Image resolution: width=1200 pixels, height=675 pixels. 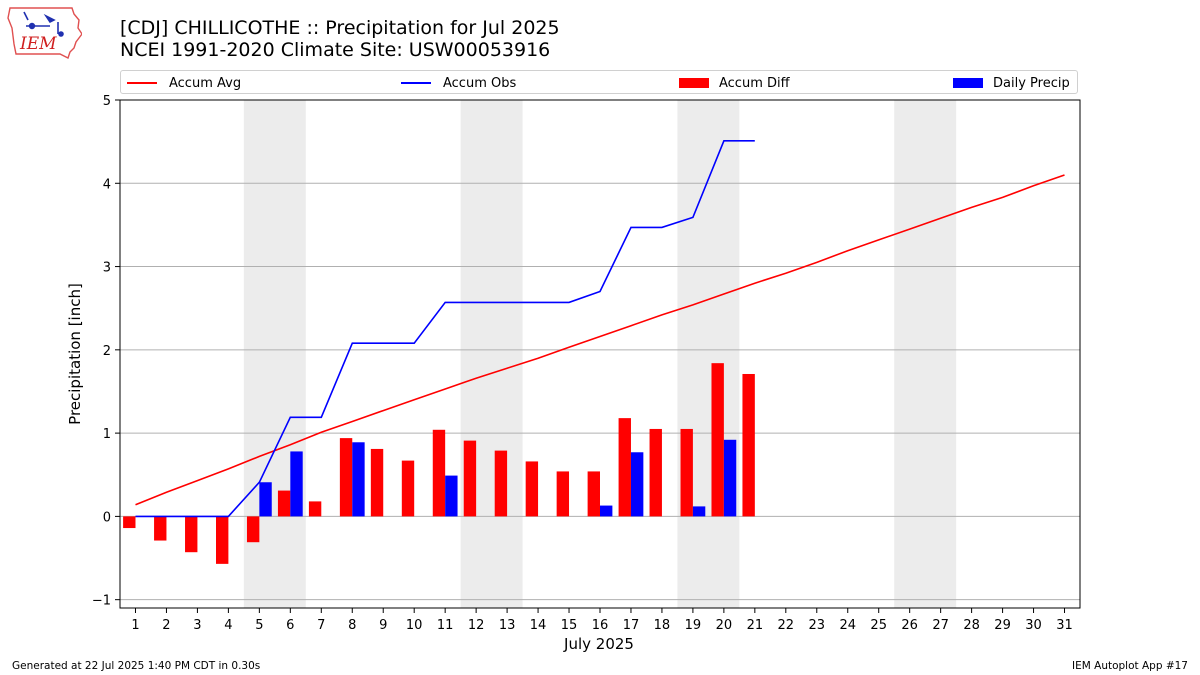 I want to click on legend-label-daily-precip: Daily Precip, so click(x=1031, y=83).